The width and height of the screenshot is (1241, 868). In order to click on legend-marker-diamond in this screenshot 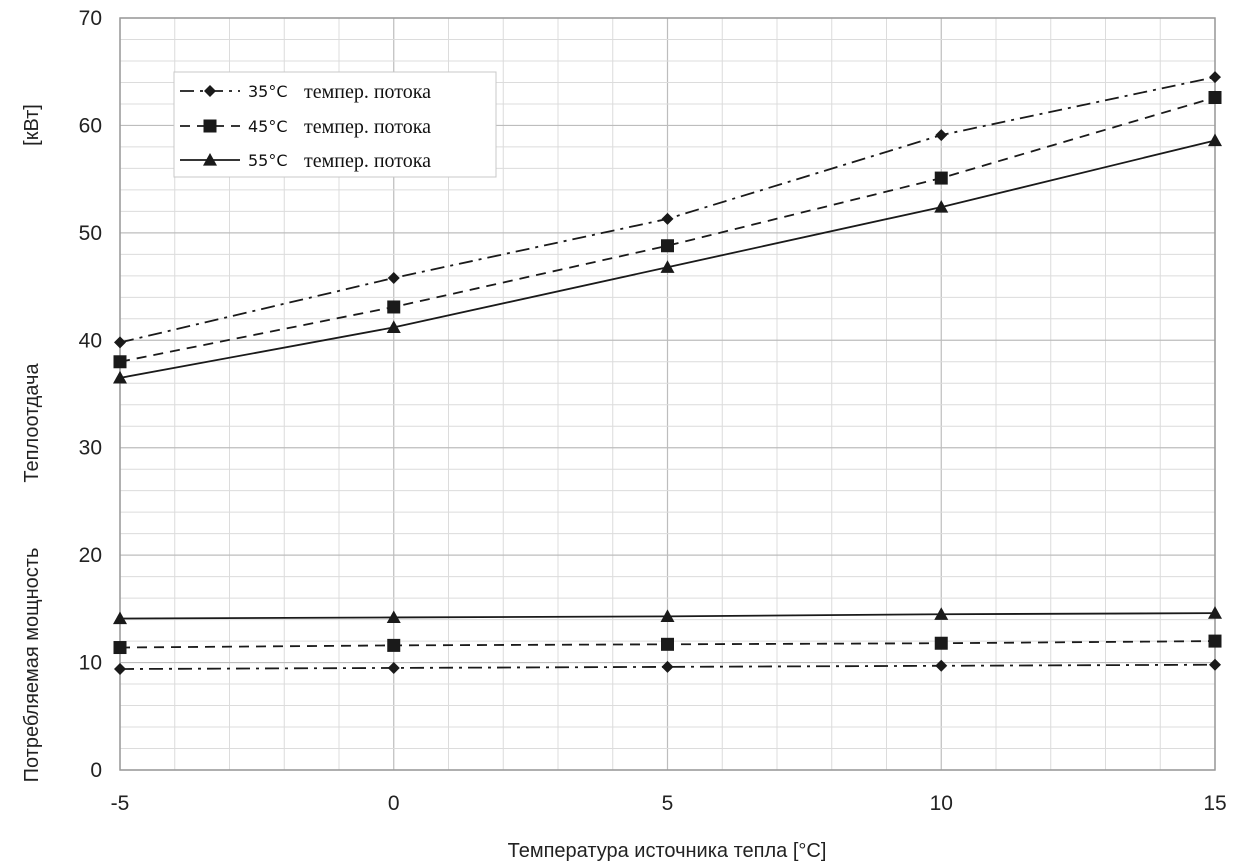, I will do `click(210, 91)`.